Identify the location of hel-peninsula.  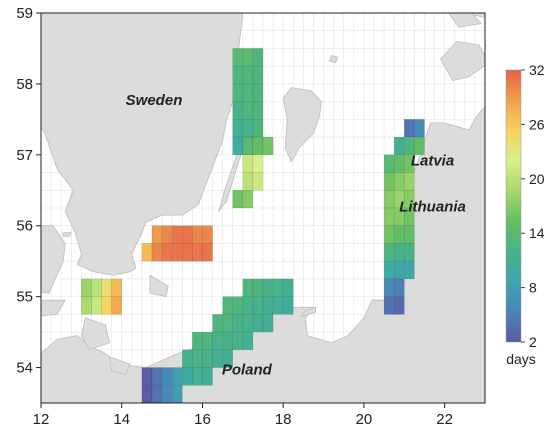
(308, 312).